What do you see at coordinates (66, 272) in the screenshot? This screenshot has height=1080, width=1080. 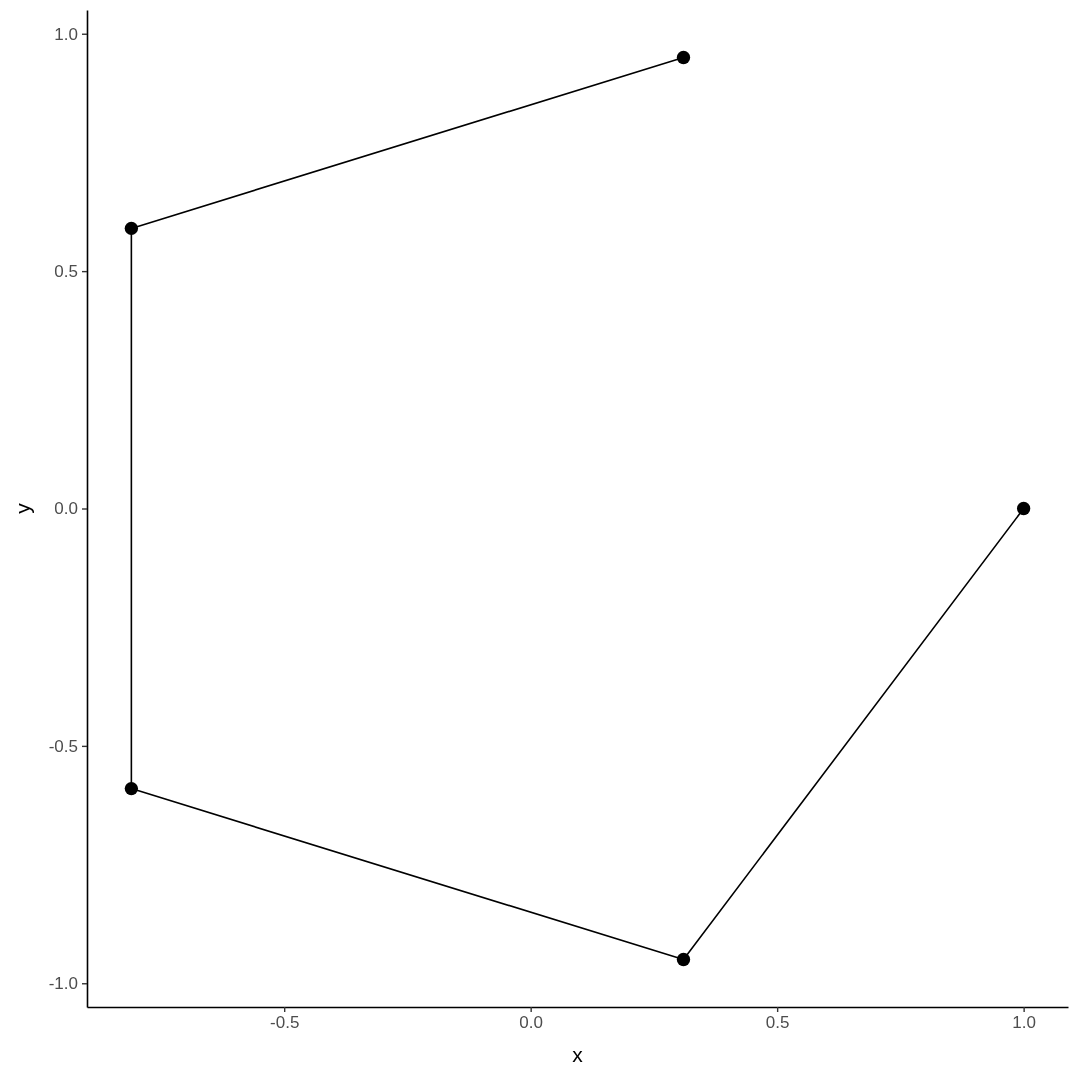 I see `y-tick-label: 0.5` at bounding box center [66, 272].